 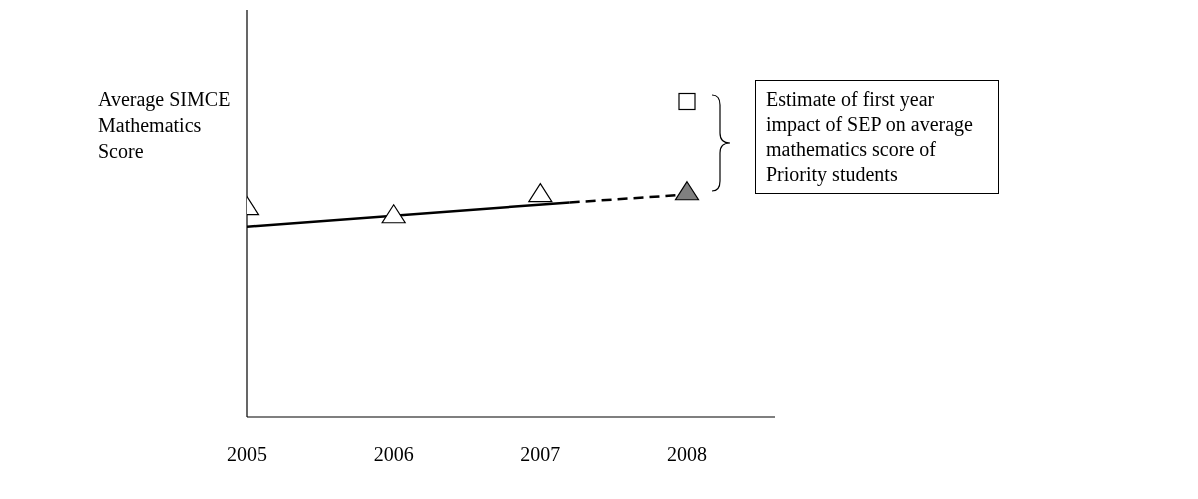 I want to click on x-tick-label: 2008, so click(x=687, y=454).